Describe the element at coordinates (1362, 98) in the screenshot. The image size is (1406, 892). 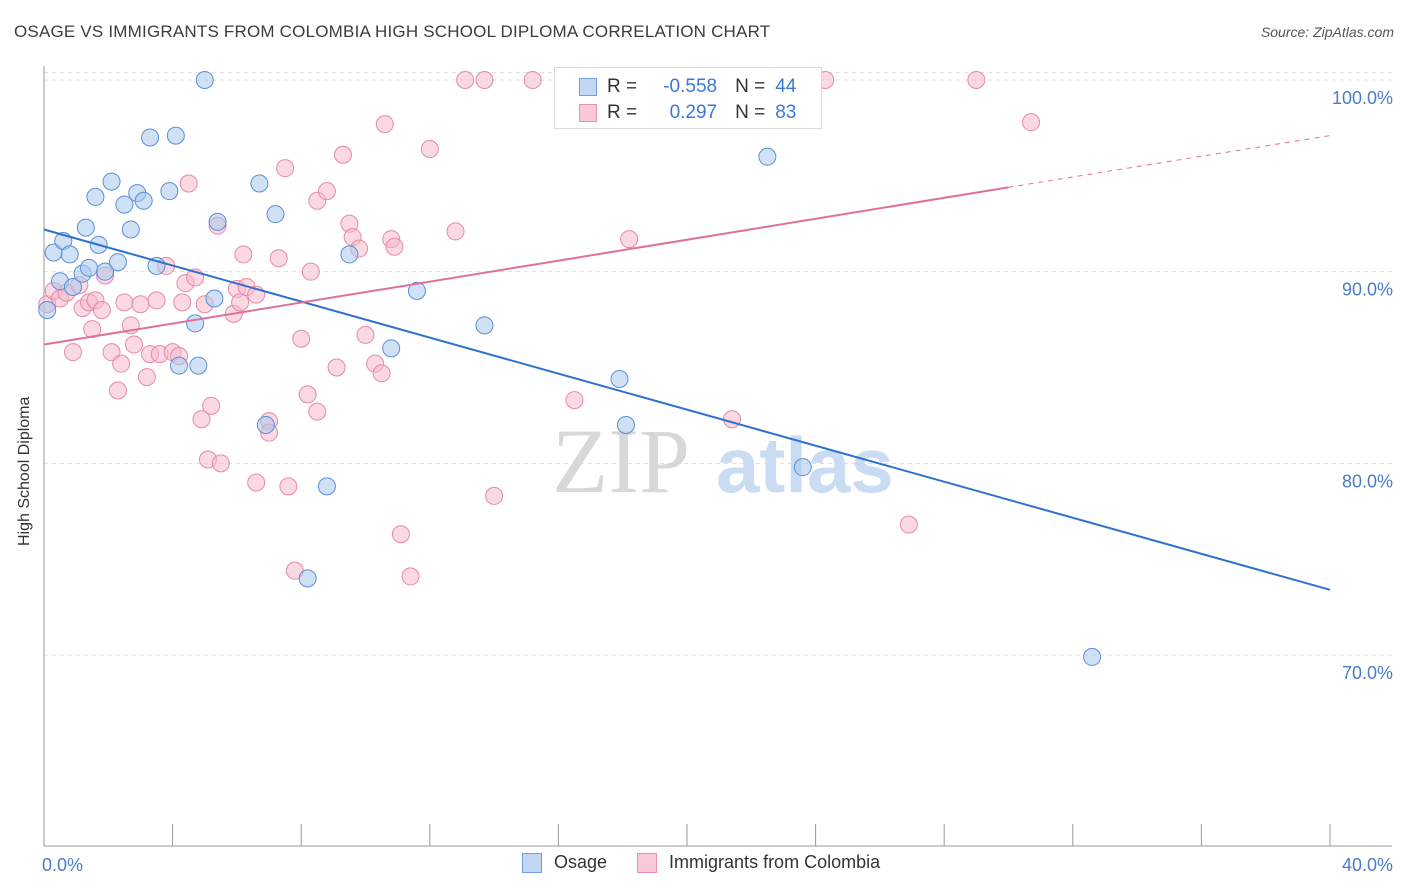
I see `y-tick-label: 100.0%` at that location.